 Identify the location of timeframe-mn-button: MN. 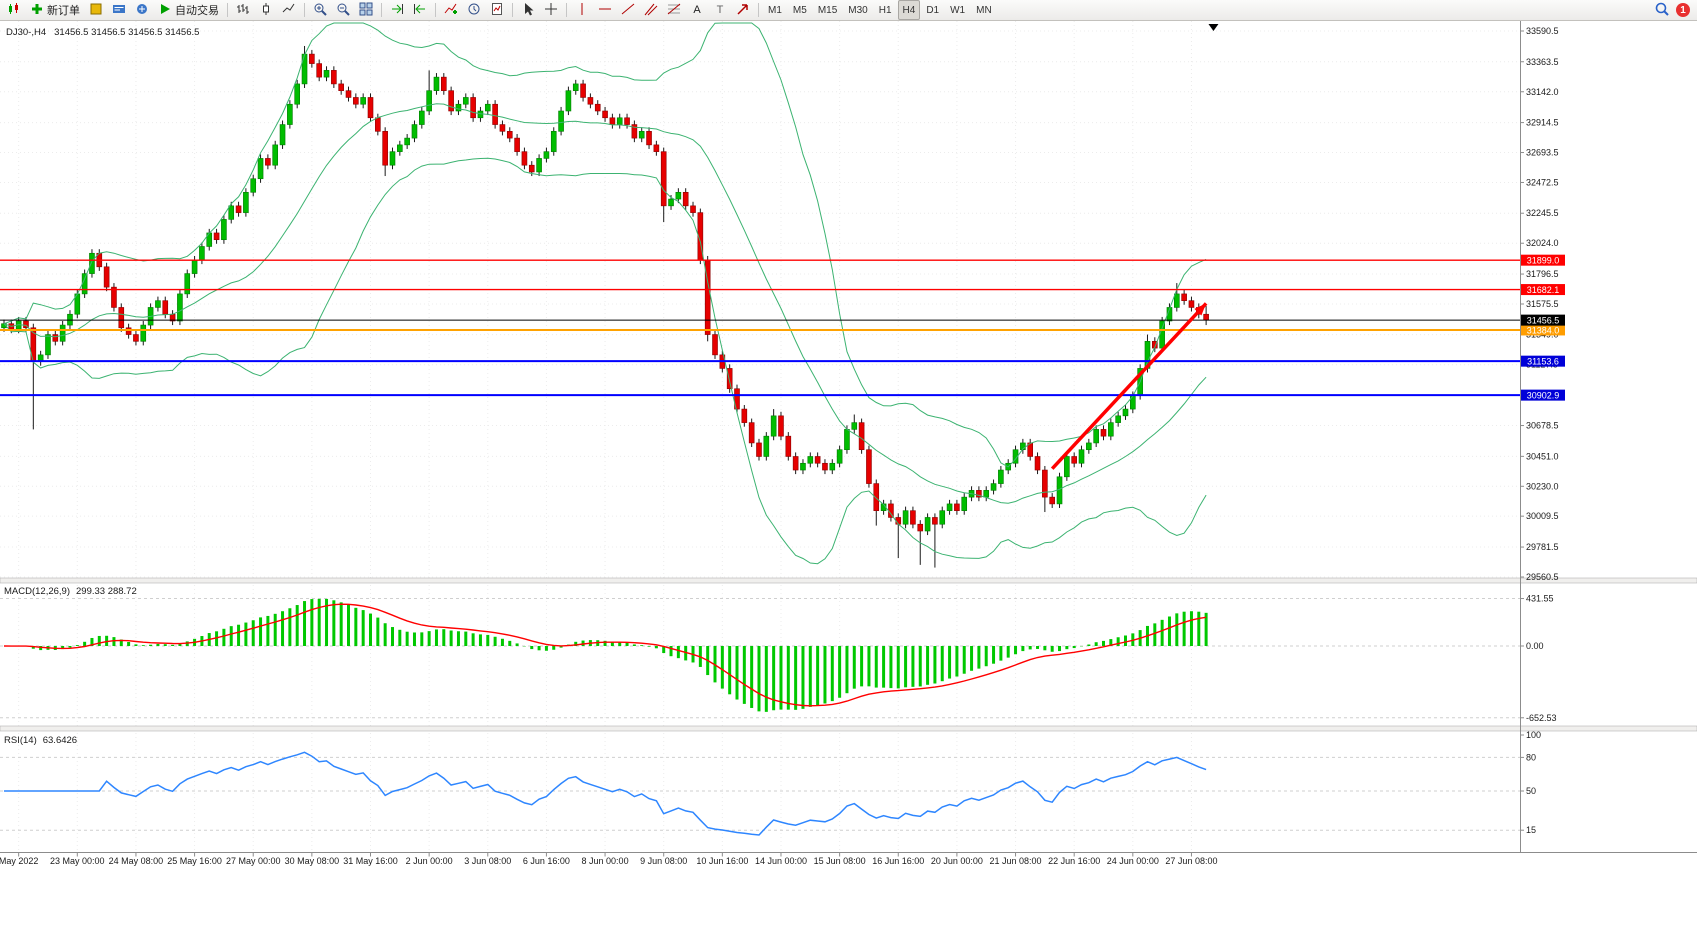
(984, 10).